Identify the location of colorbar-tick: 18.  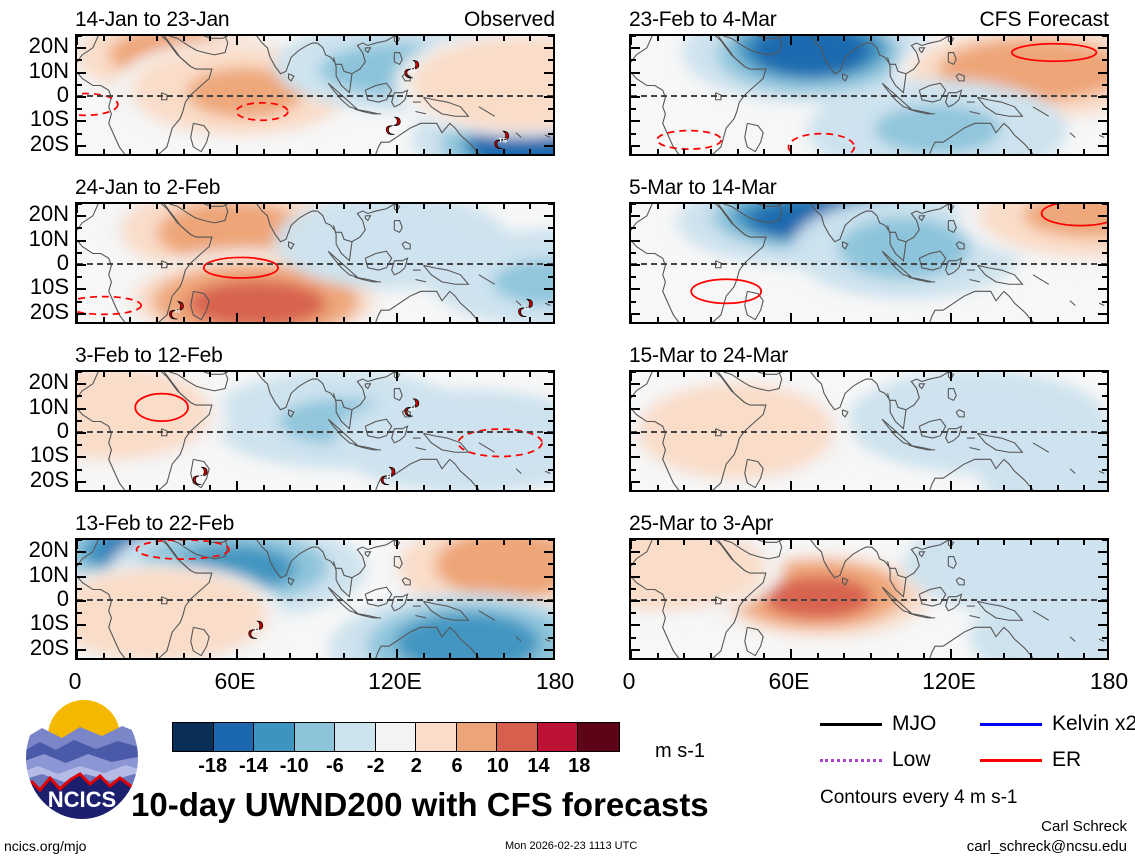
(579, 766).